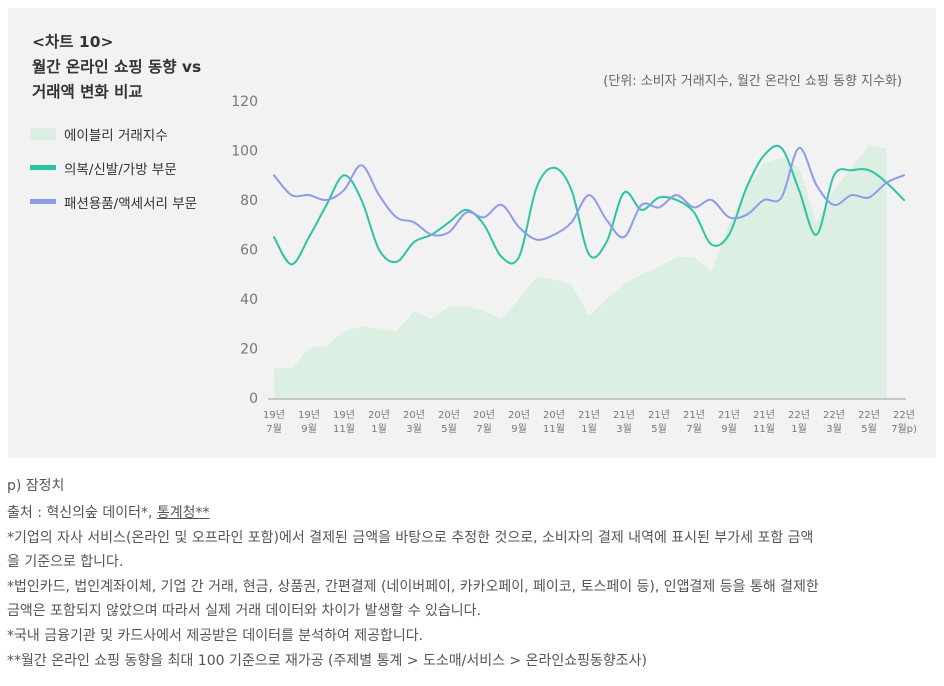 The height and width of the screenshot is (686, 944). What do you see at coordinates (131, 204) in the screenshot?
I see `legend-label: 패션용품/액세서리 부문` at bounding box center [131, 204].